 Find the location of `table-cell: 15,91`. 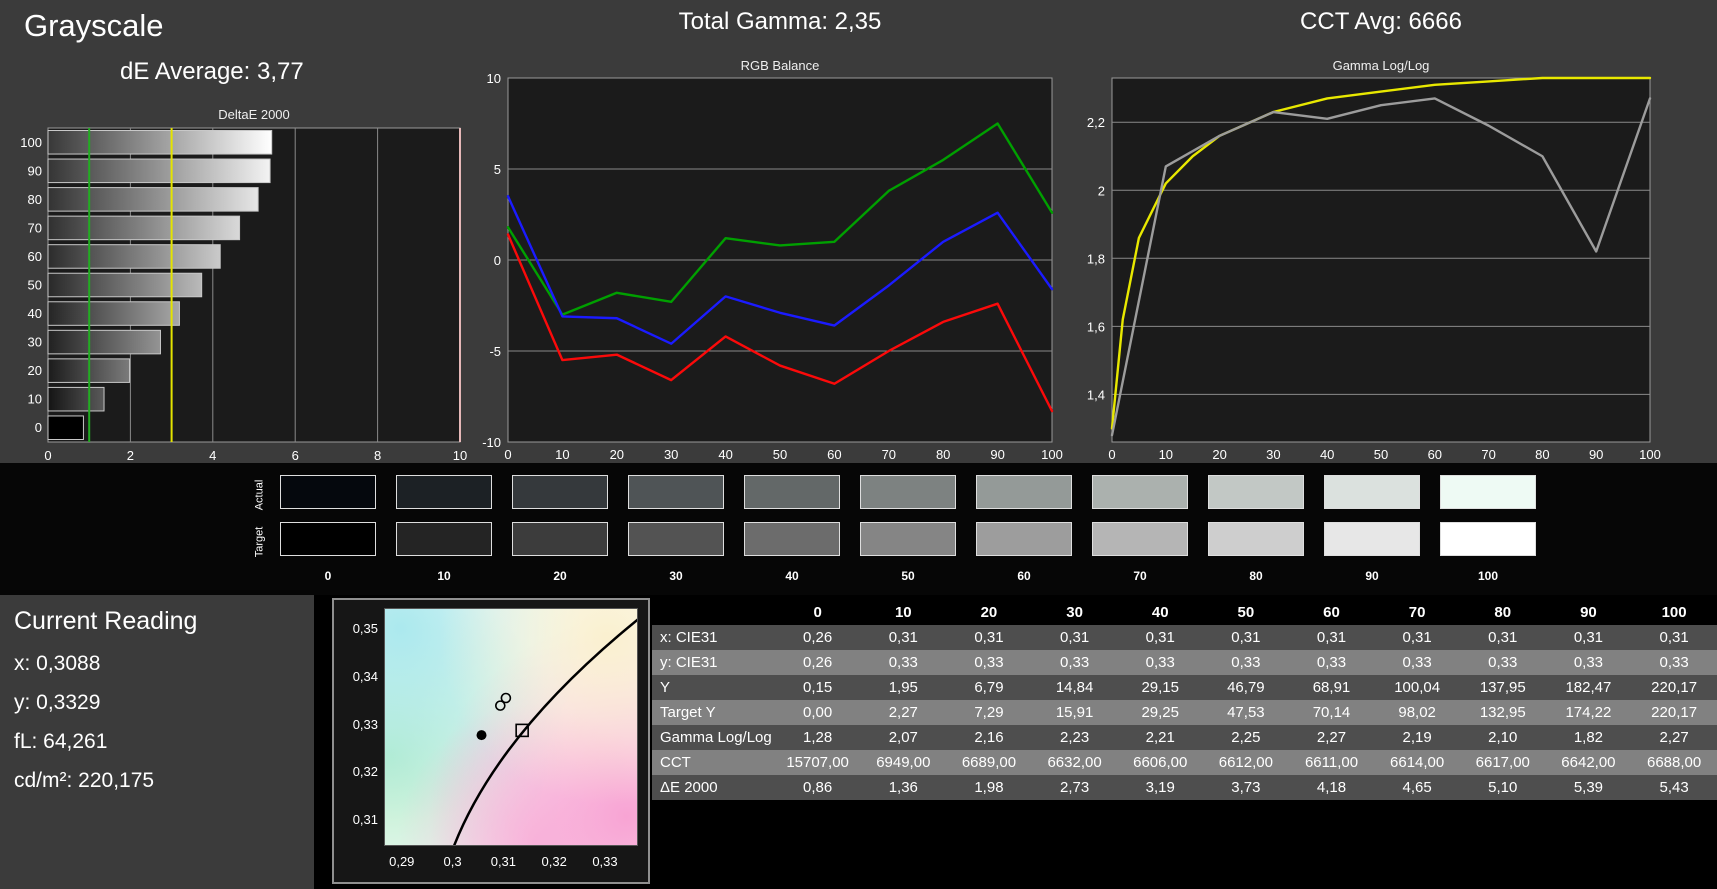

table-cell: 15,91 is located at coordinates (1074, 712).